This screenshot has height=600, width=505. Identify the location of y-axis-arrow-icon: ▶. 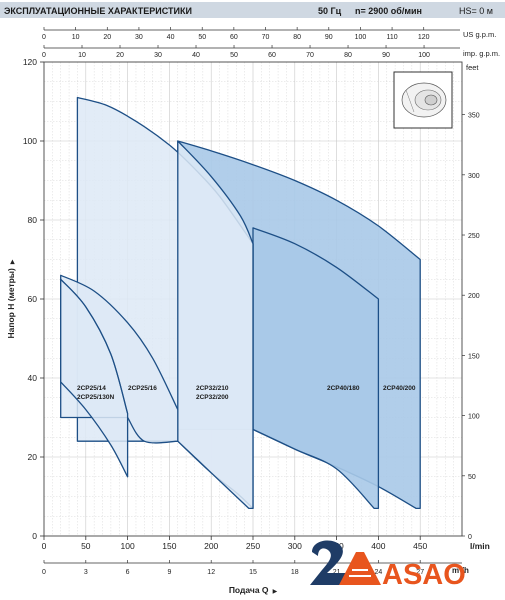
(13, 261).